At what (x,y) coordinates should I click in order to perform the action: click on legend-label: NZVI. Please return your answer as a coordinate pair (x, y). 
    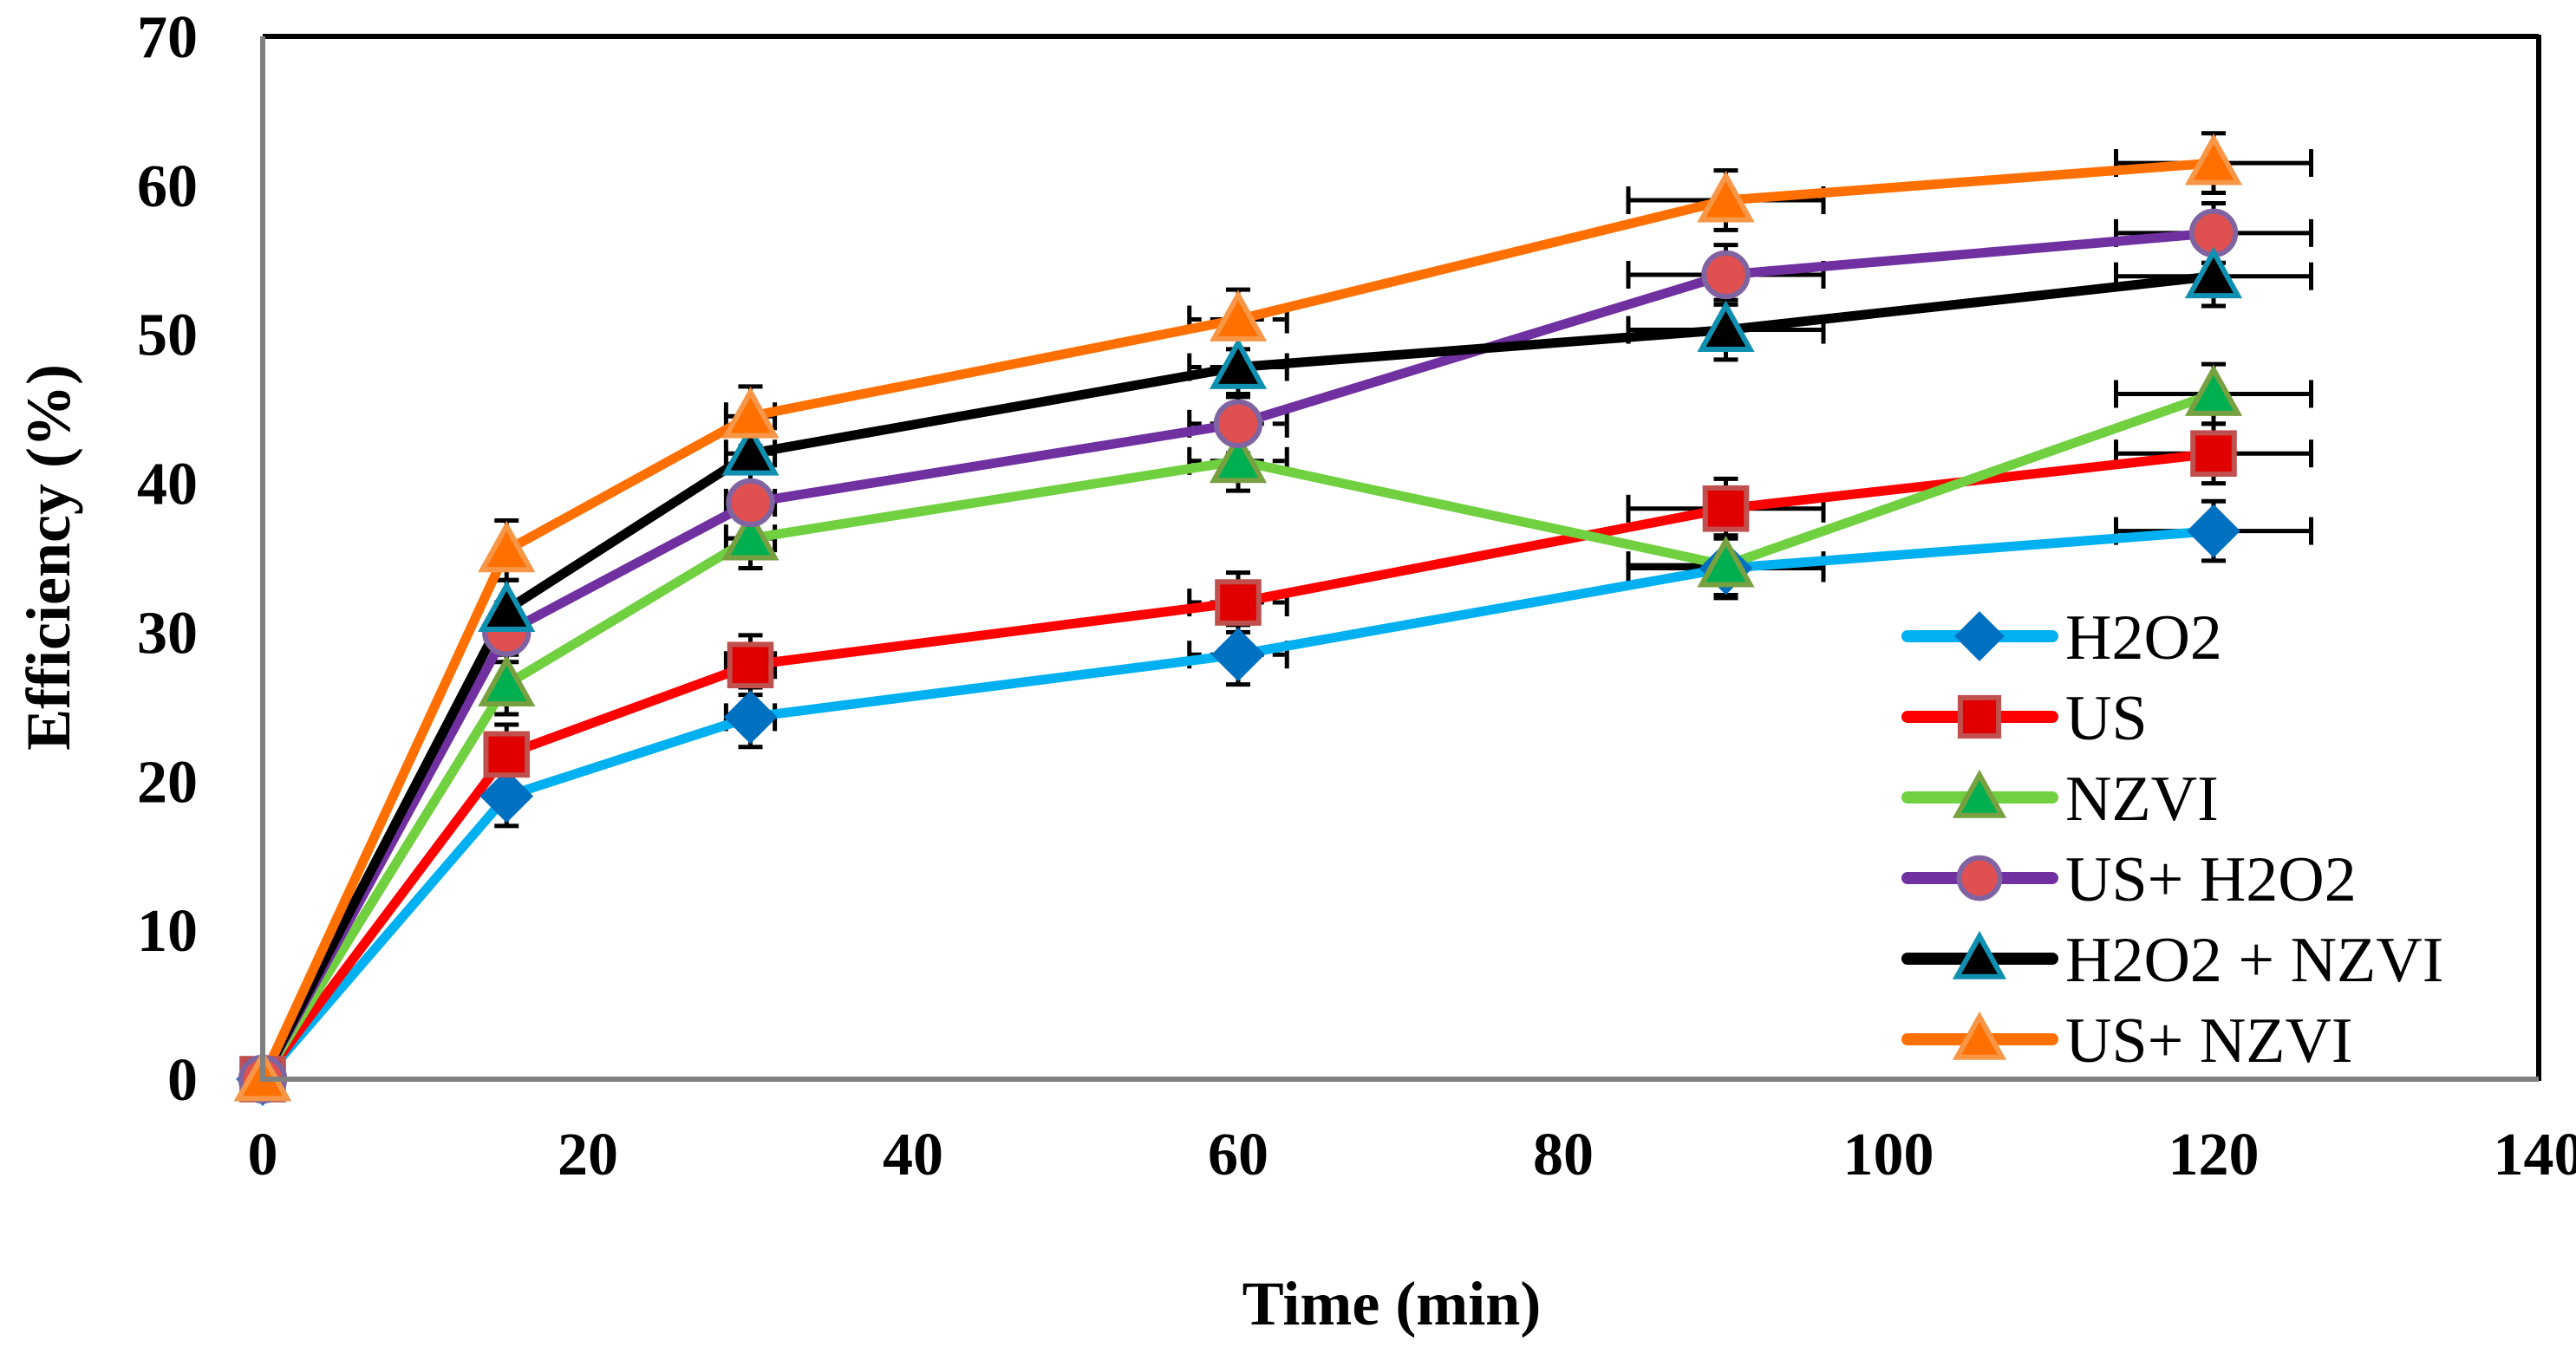
    Looking at the image, I should click on (2142, 799).